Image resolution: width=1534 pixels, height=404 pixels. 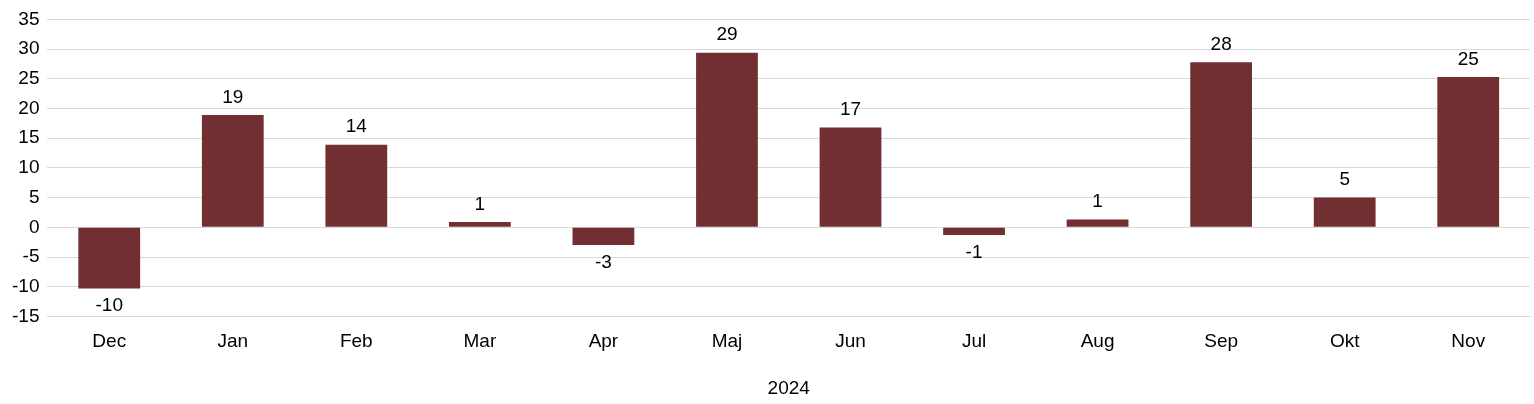 What do you see at coordinates (29, 48) in the screenshot?
I see `y-tick-label: 30` at bounding box center [29, 48].